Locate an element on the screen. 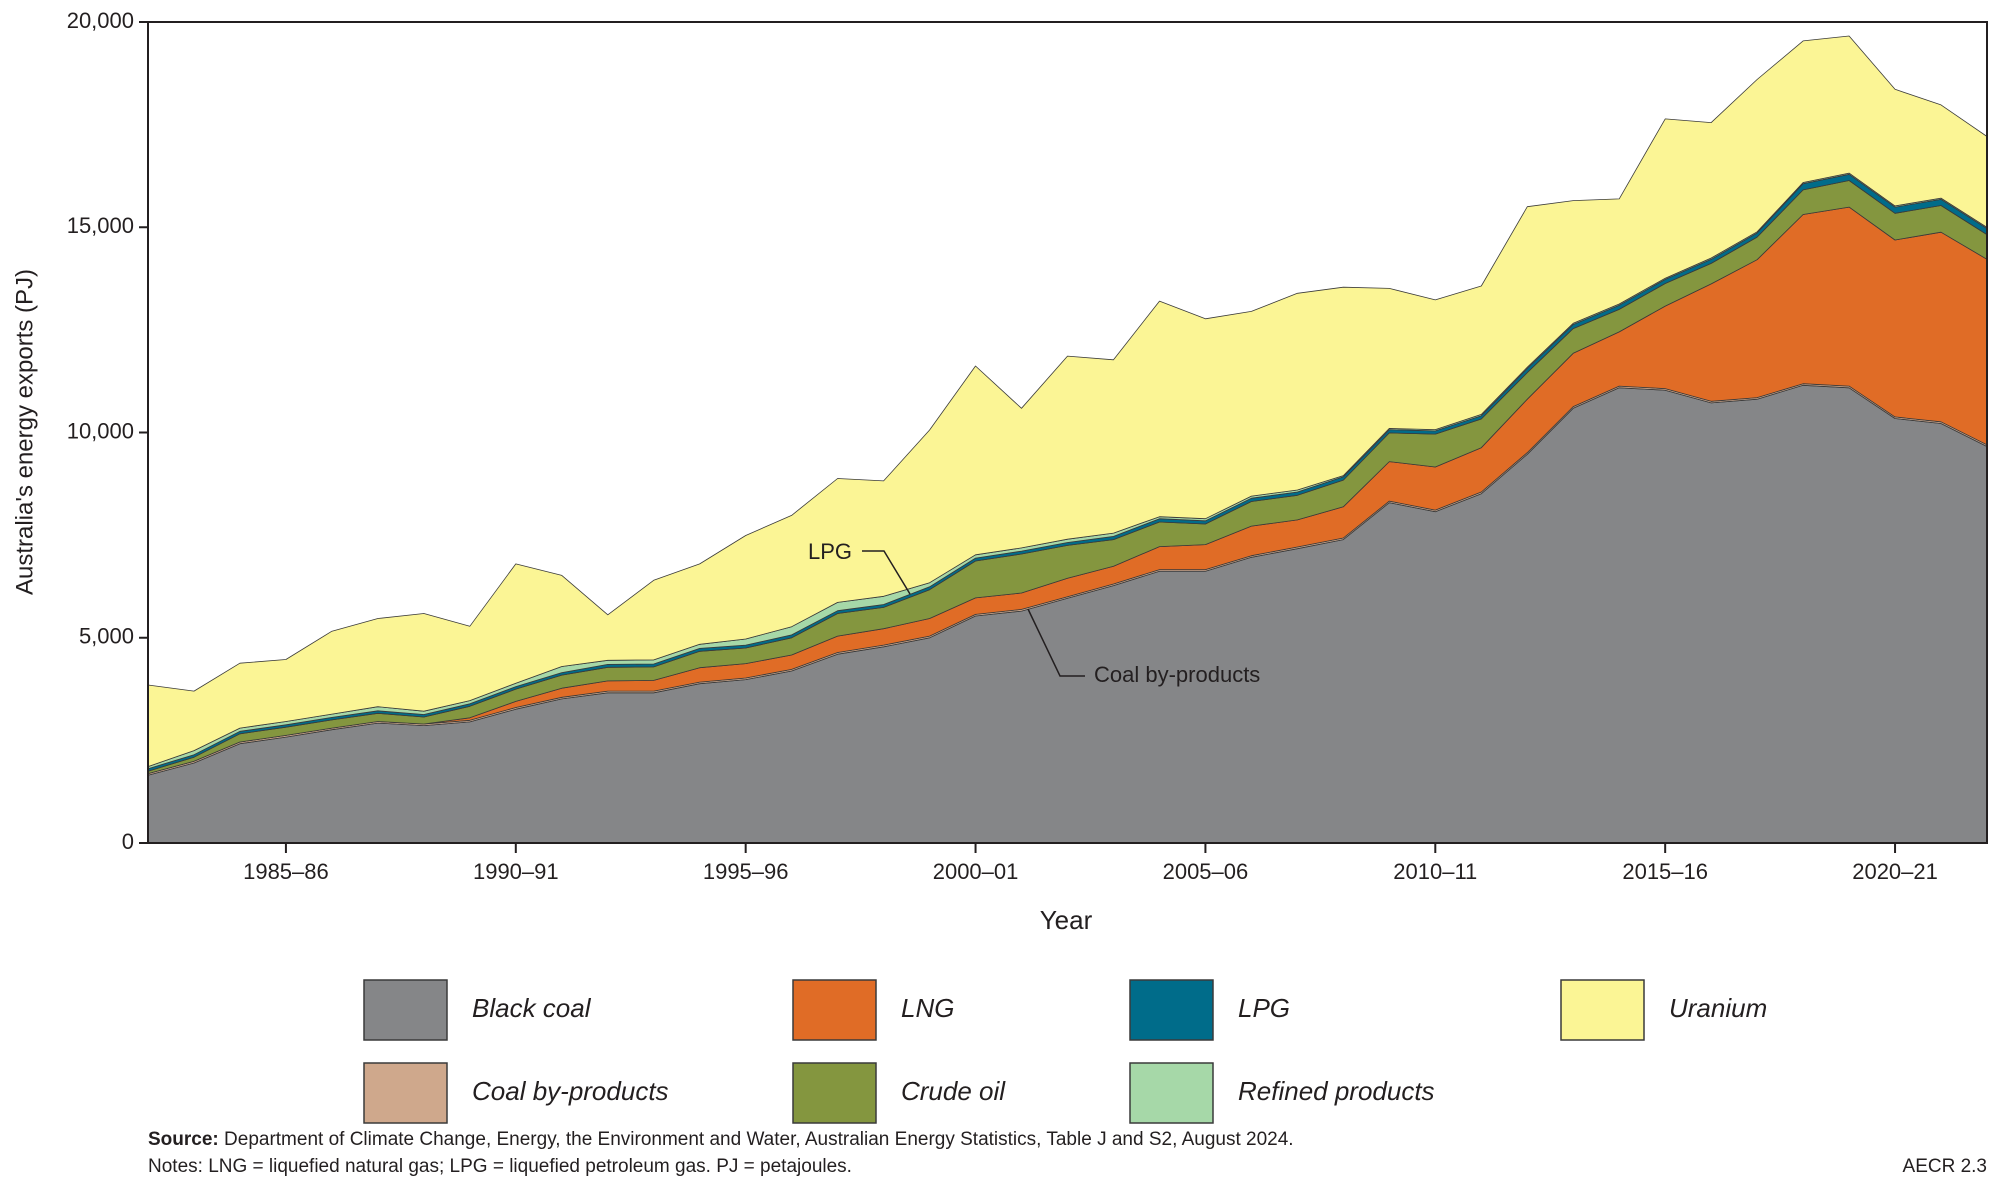 The image size is (2000, 1186). annotation: LPG is located at coordinates (830, 551).